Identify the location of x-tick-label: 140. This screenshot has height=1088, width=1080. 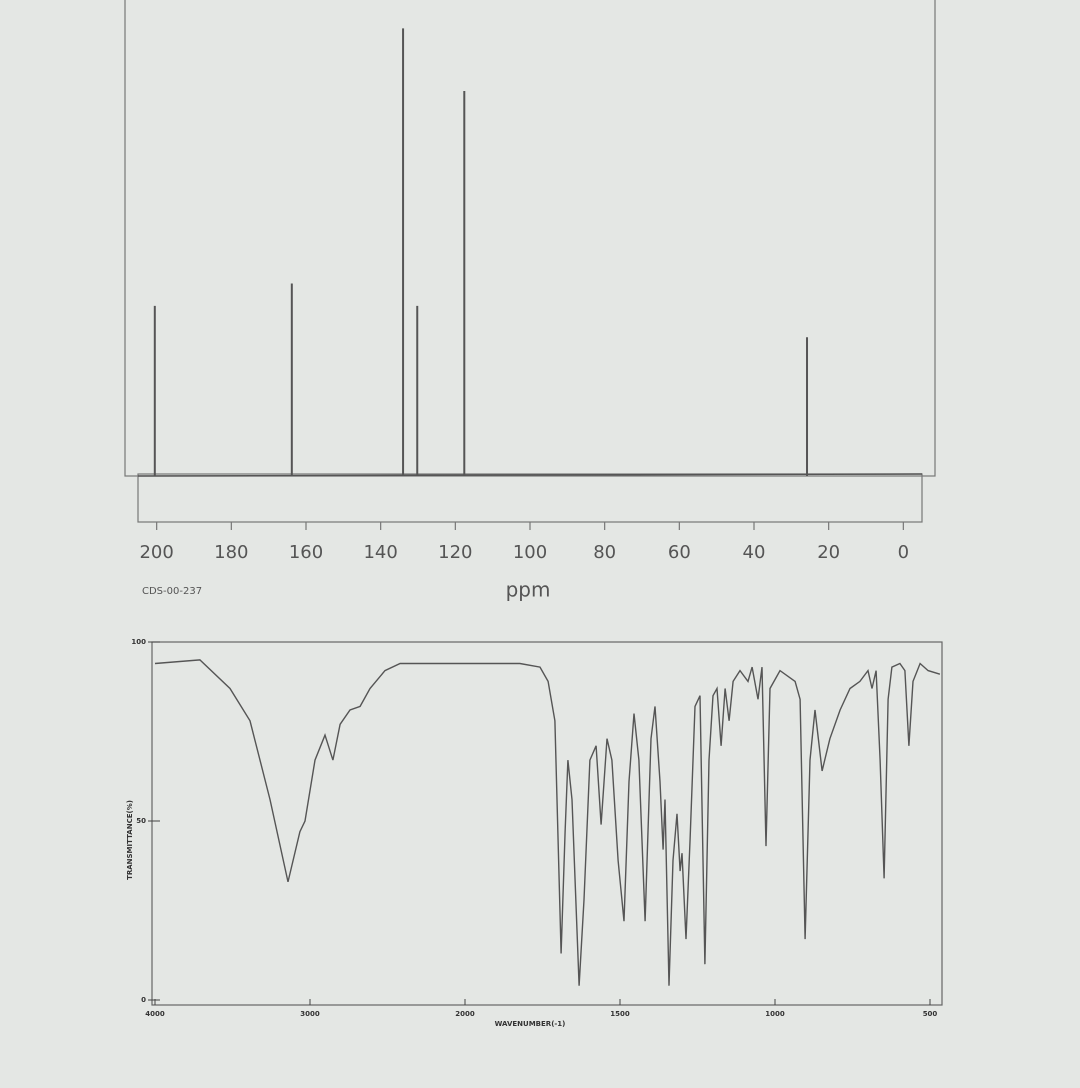
(380, 552).